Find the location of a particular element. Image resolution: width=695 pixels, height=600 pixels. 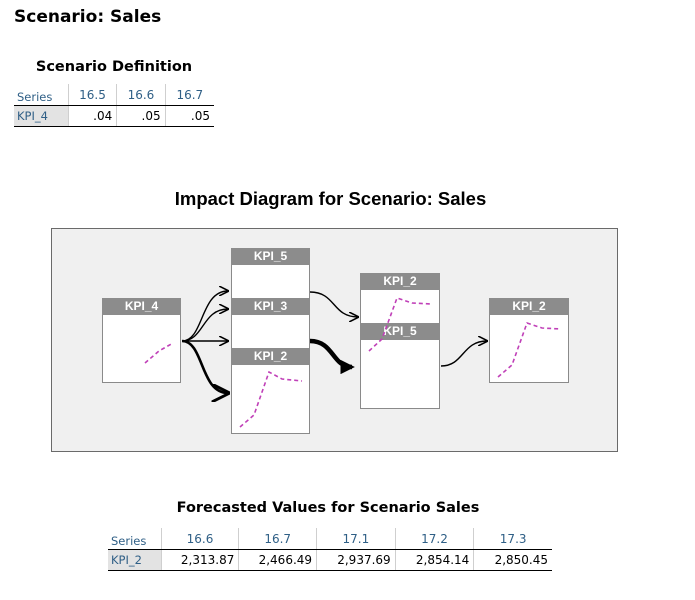

value-cell: 2,937.69 is located at coordinates (356, 560).